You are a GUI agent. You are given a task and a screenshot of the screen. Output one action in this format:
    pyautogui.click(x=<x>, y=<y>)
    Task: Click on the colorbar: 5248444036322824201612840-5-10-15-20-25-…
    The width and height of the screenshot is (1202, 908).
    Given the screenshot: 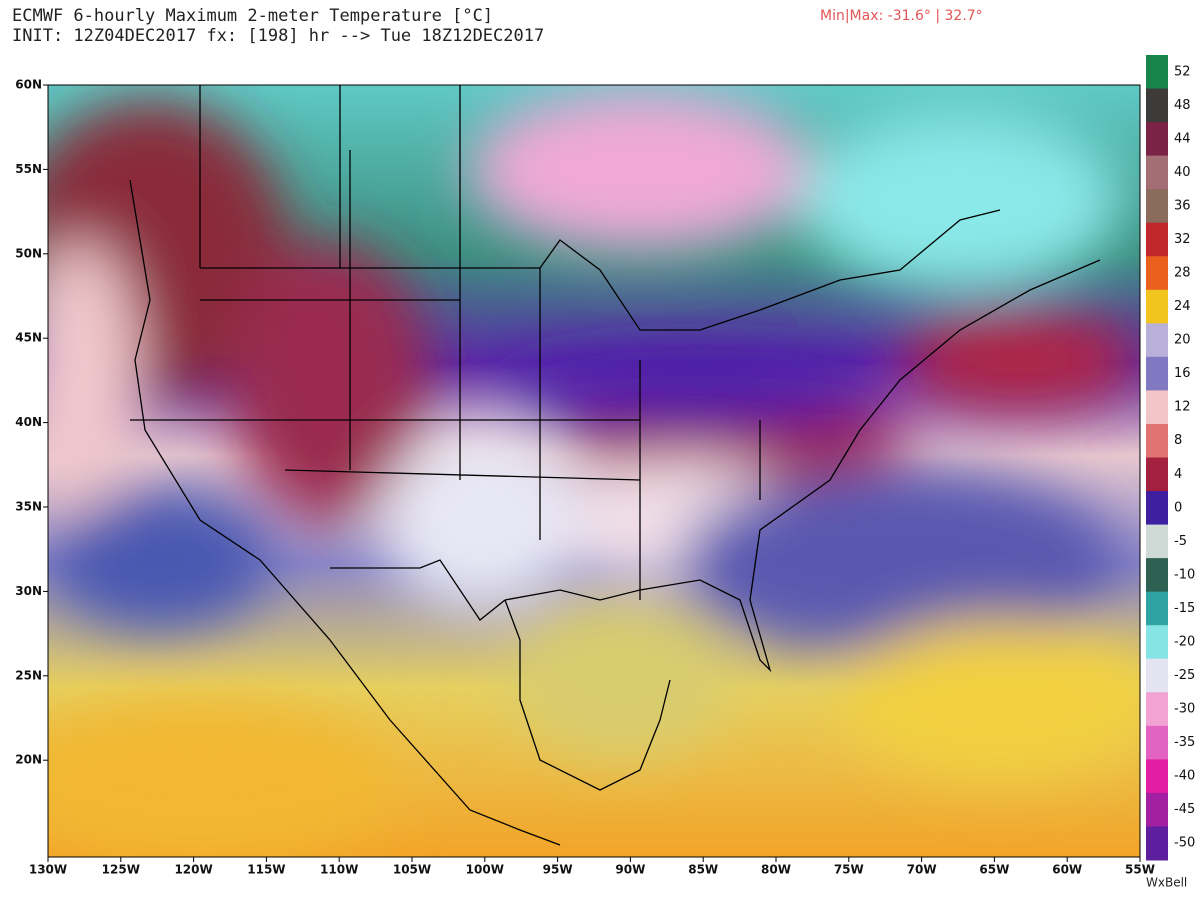 What is the action you would take?
    pyautogui.click(x=1170, y=458)
    